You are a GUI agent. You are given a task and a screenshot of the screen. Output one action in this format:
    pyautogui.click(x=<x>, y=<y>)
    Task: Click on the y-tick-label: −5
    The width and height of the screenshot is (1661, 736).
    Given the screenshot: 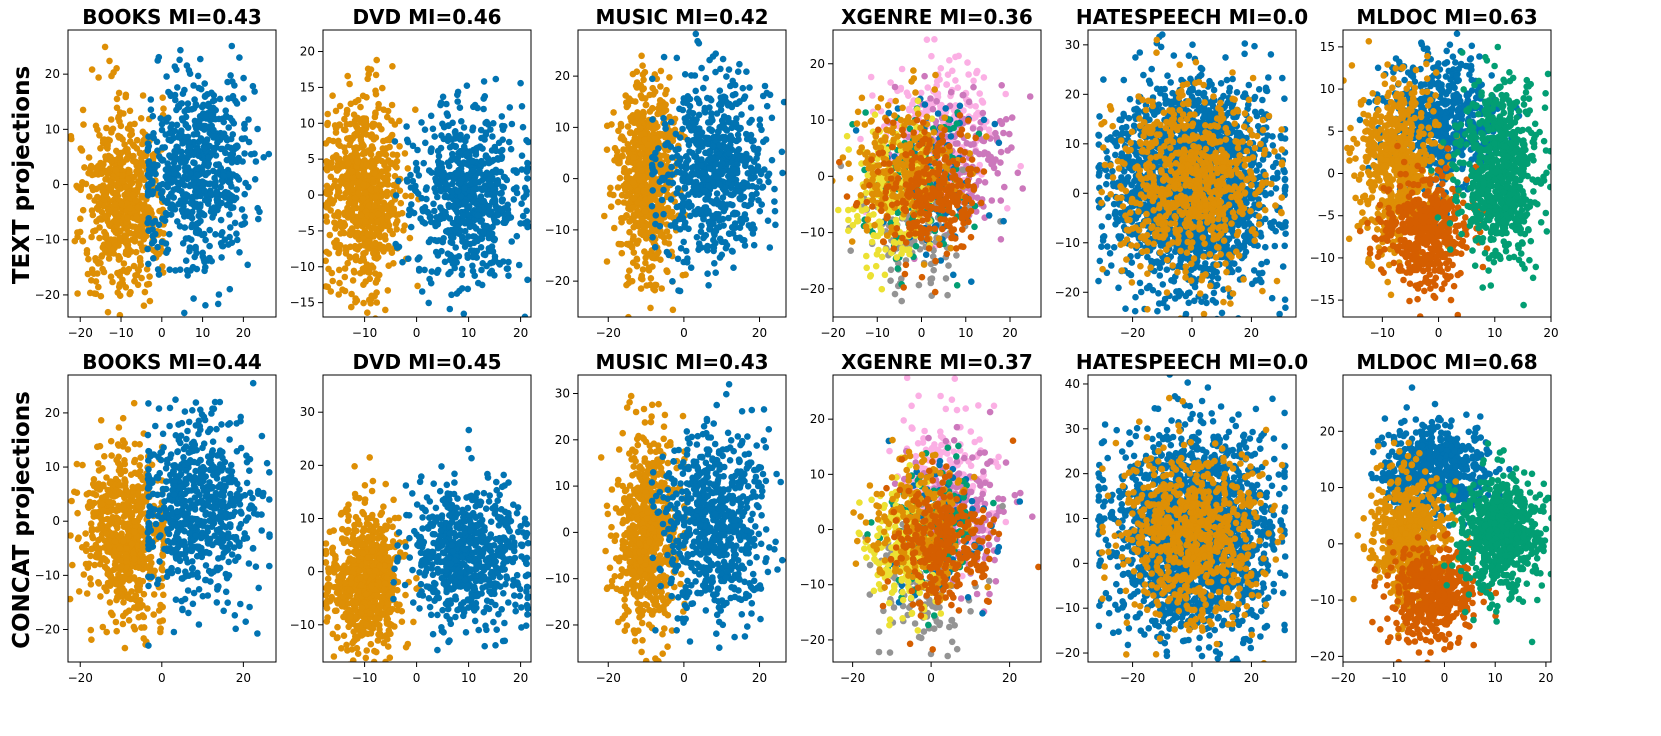 What is the action you would take?
    pyautogui.click(x=306, y=231)
    